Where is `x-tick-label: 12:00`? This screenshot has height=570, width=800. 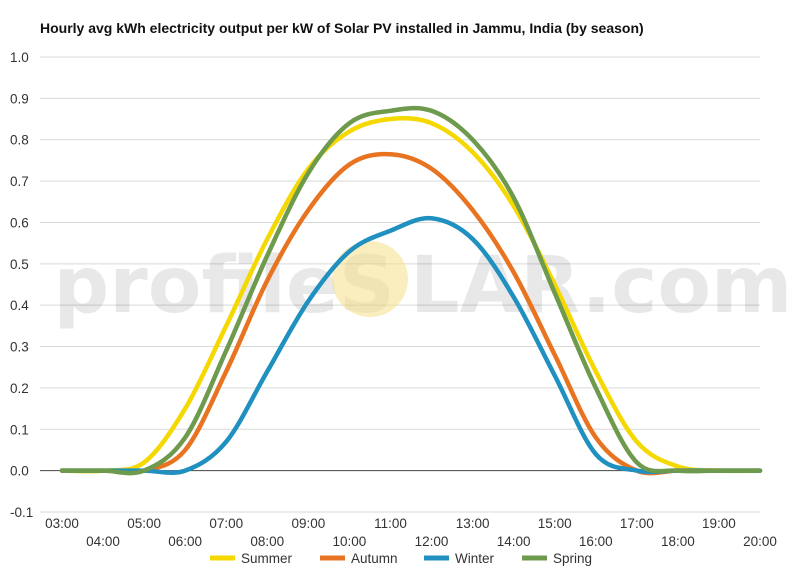
x-tick-label: 12:00 is located at coordinates (432, 541).